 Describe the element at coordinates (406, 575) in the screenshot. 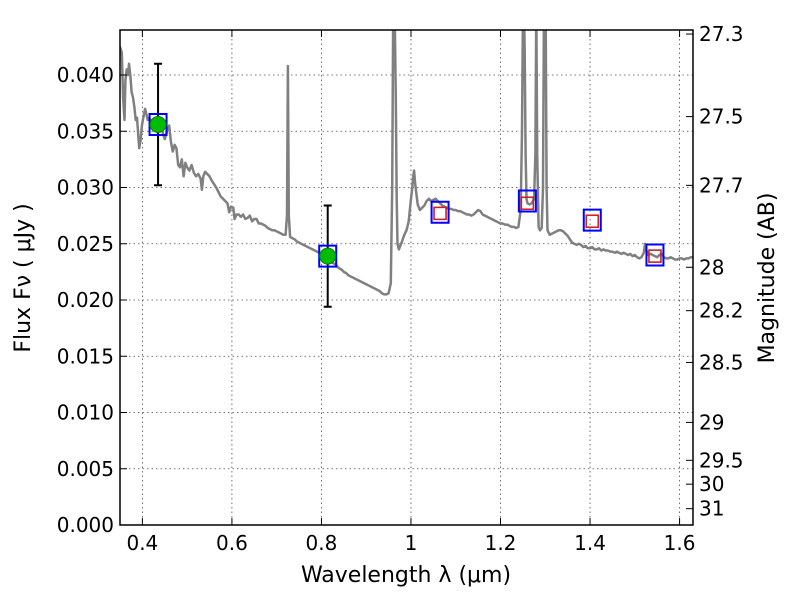

I see `x-axis-label: Wavelength λ (μm)` at that location.